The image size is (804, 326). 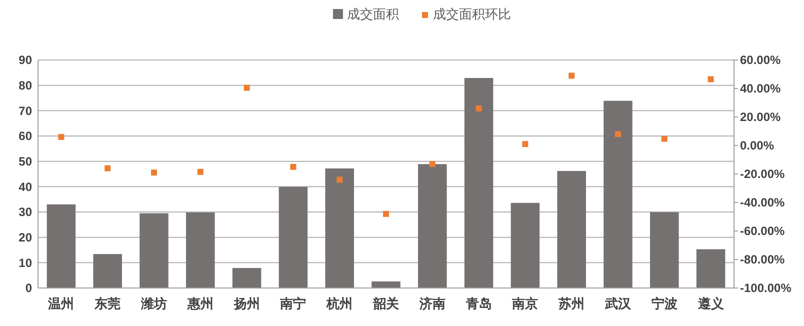 I want to click on y2-tick-label: 40.00%, so click(x=761, y=89).